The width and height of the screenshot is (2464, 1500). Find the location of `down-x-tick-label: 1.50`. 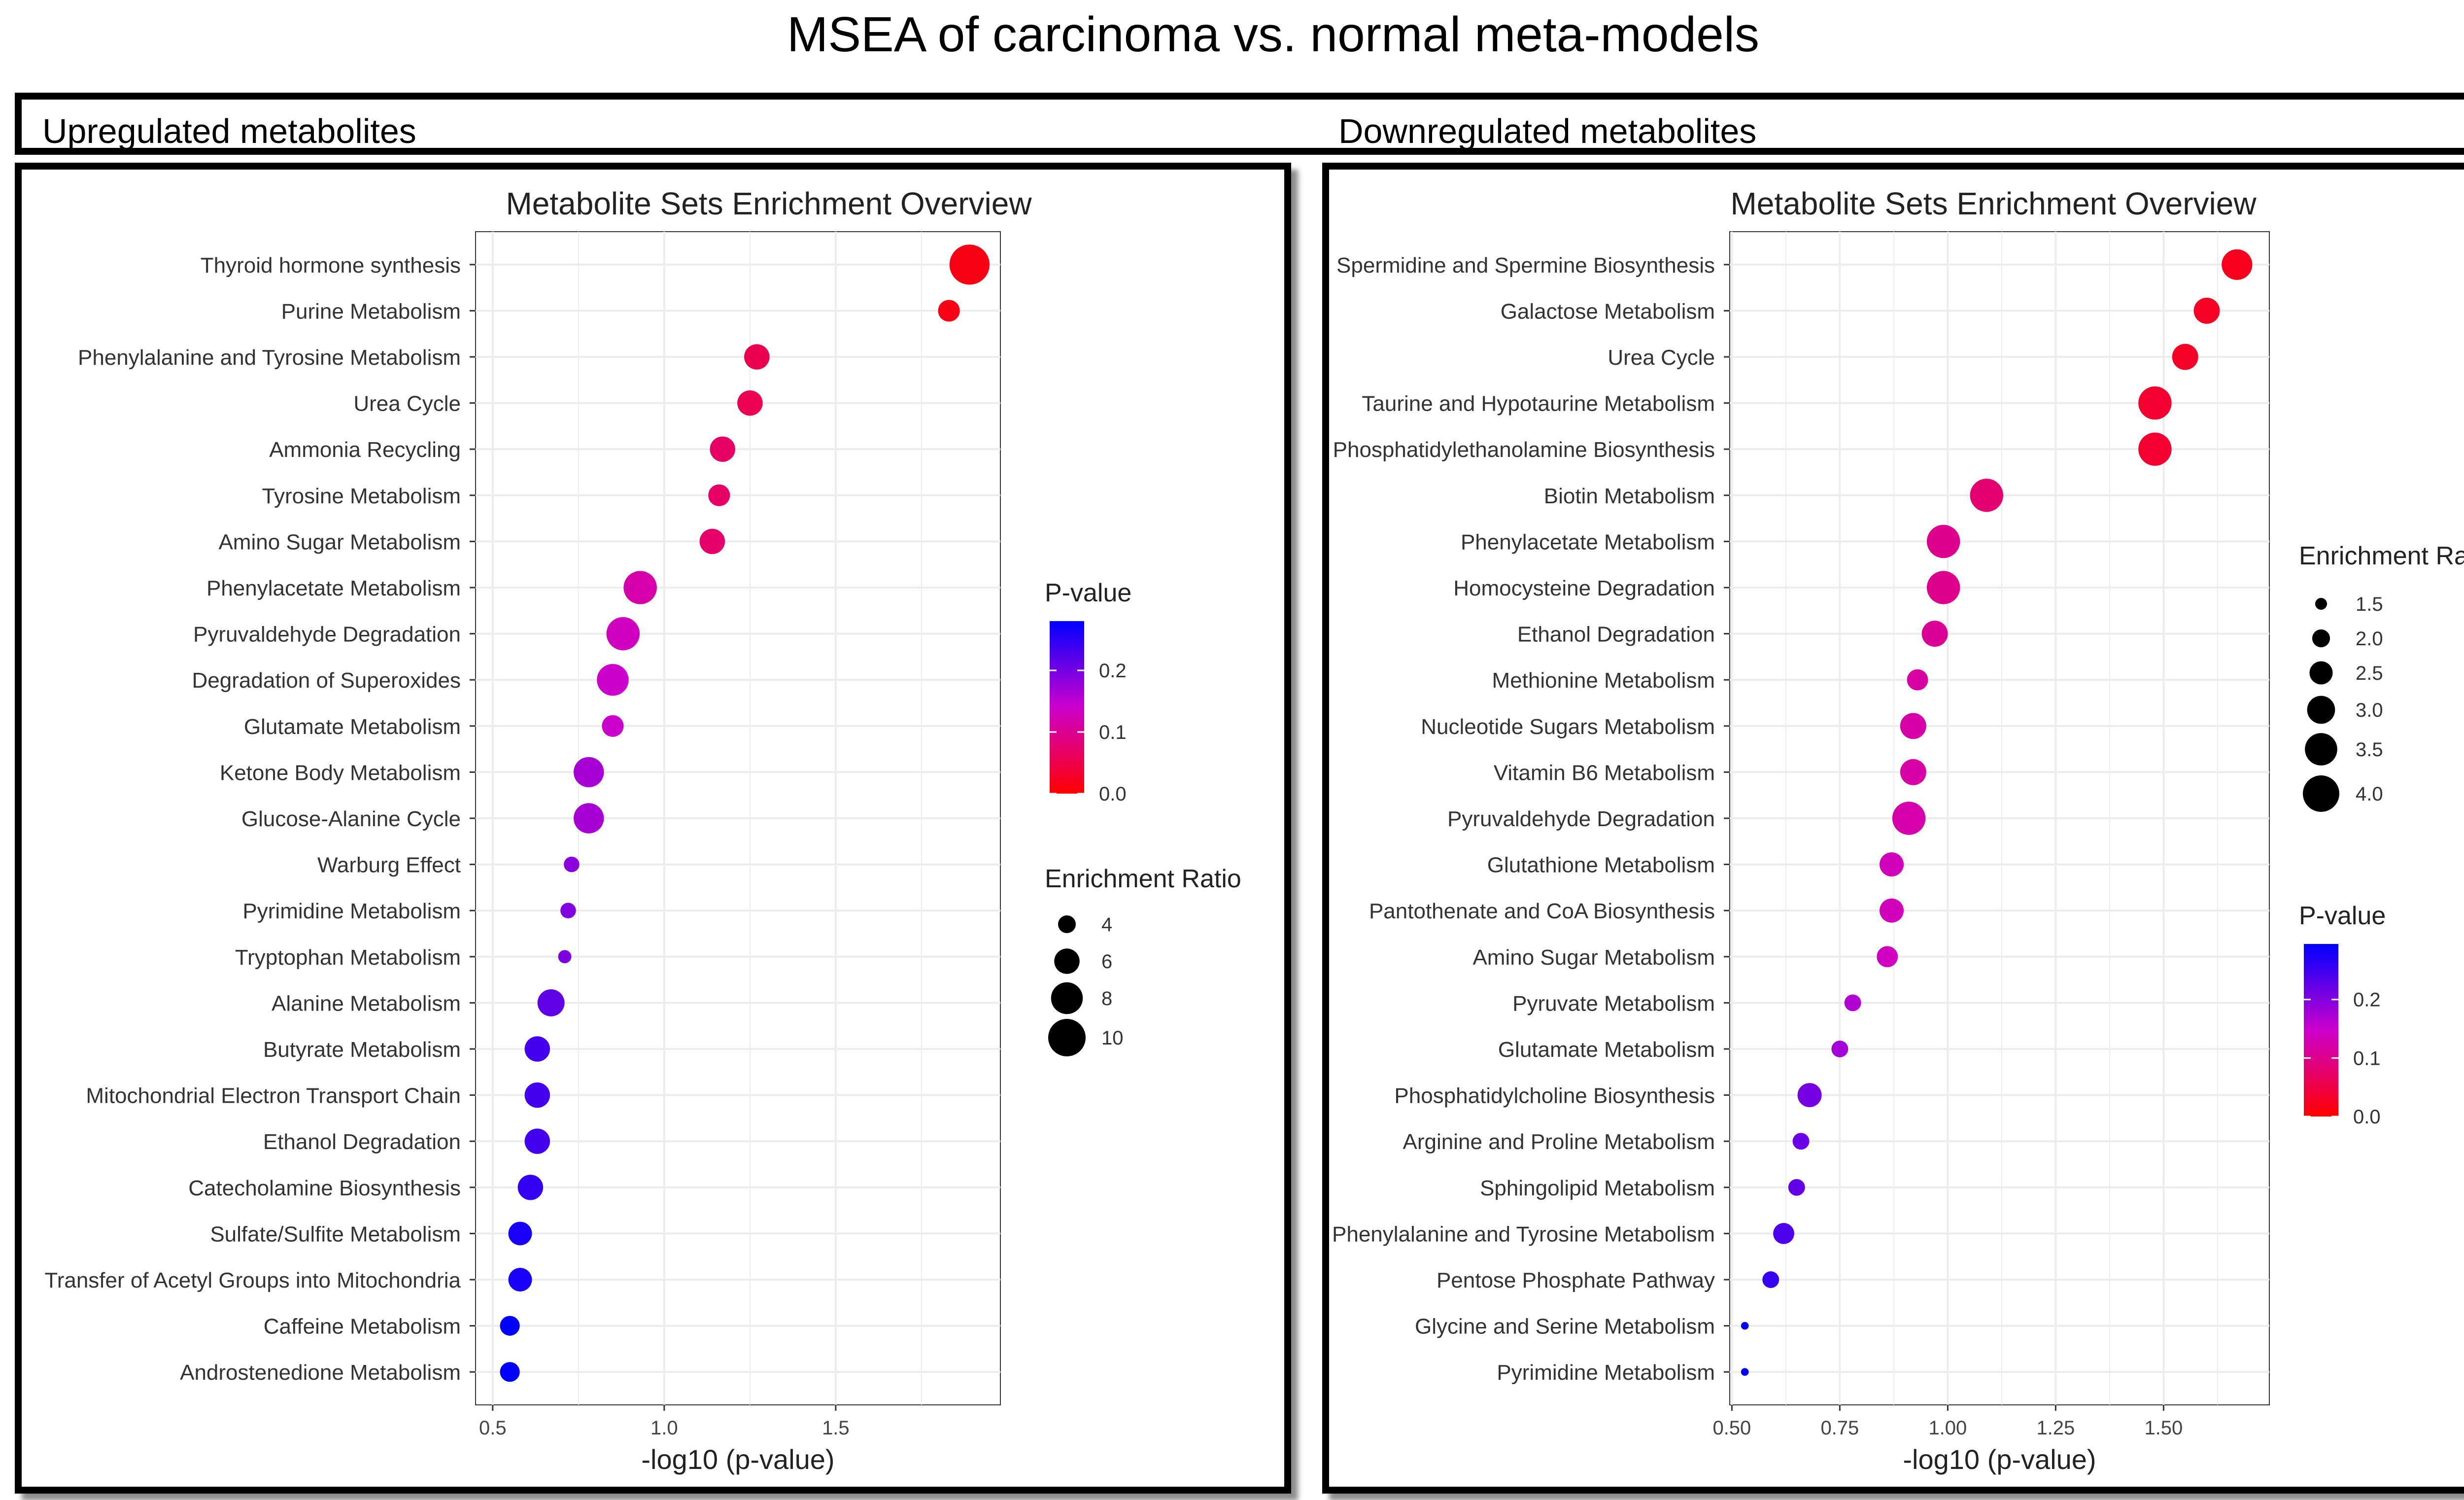

down-x-tick-label: 1.50 is located at coordinates (2163, 1428).